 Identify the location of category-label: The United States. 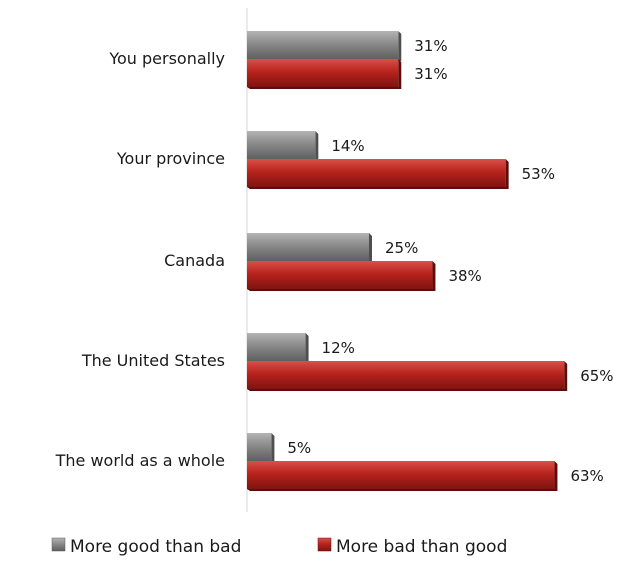
(153, 360).